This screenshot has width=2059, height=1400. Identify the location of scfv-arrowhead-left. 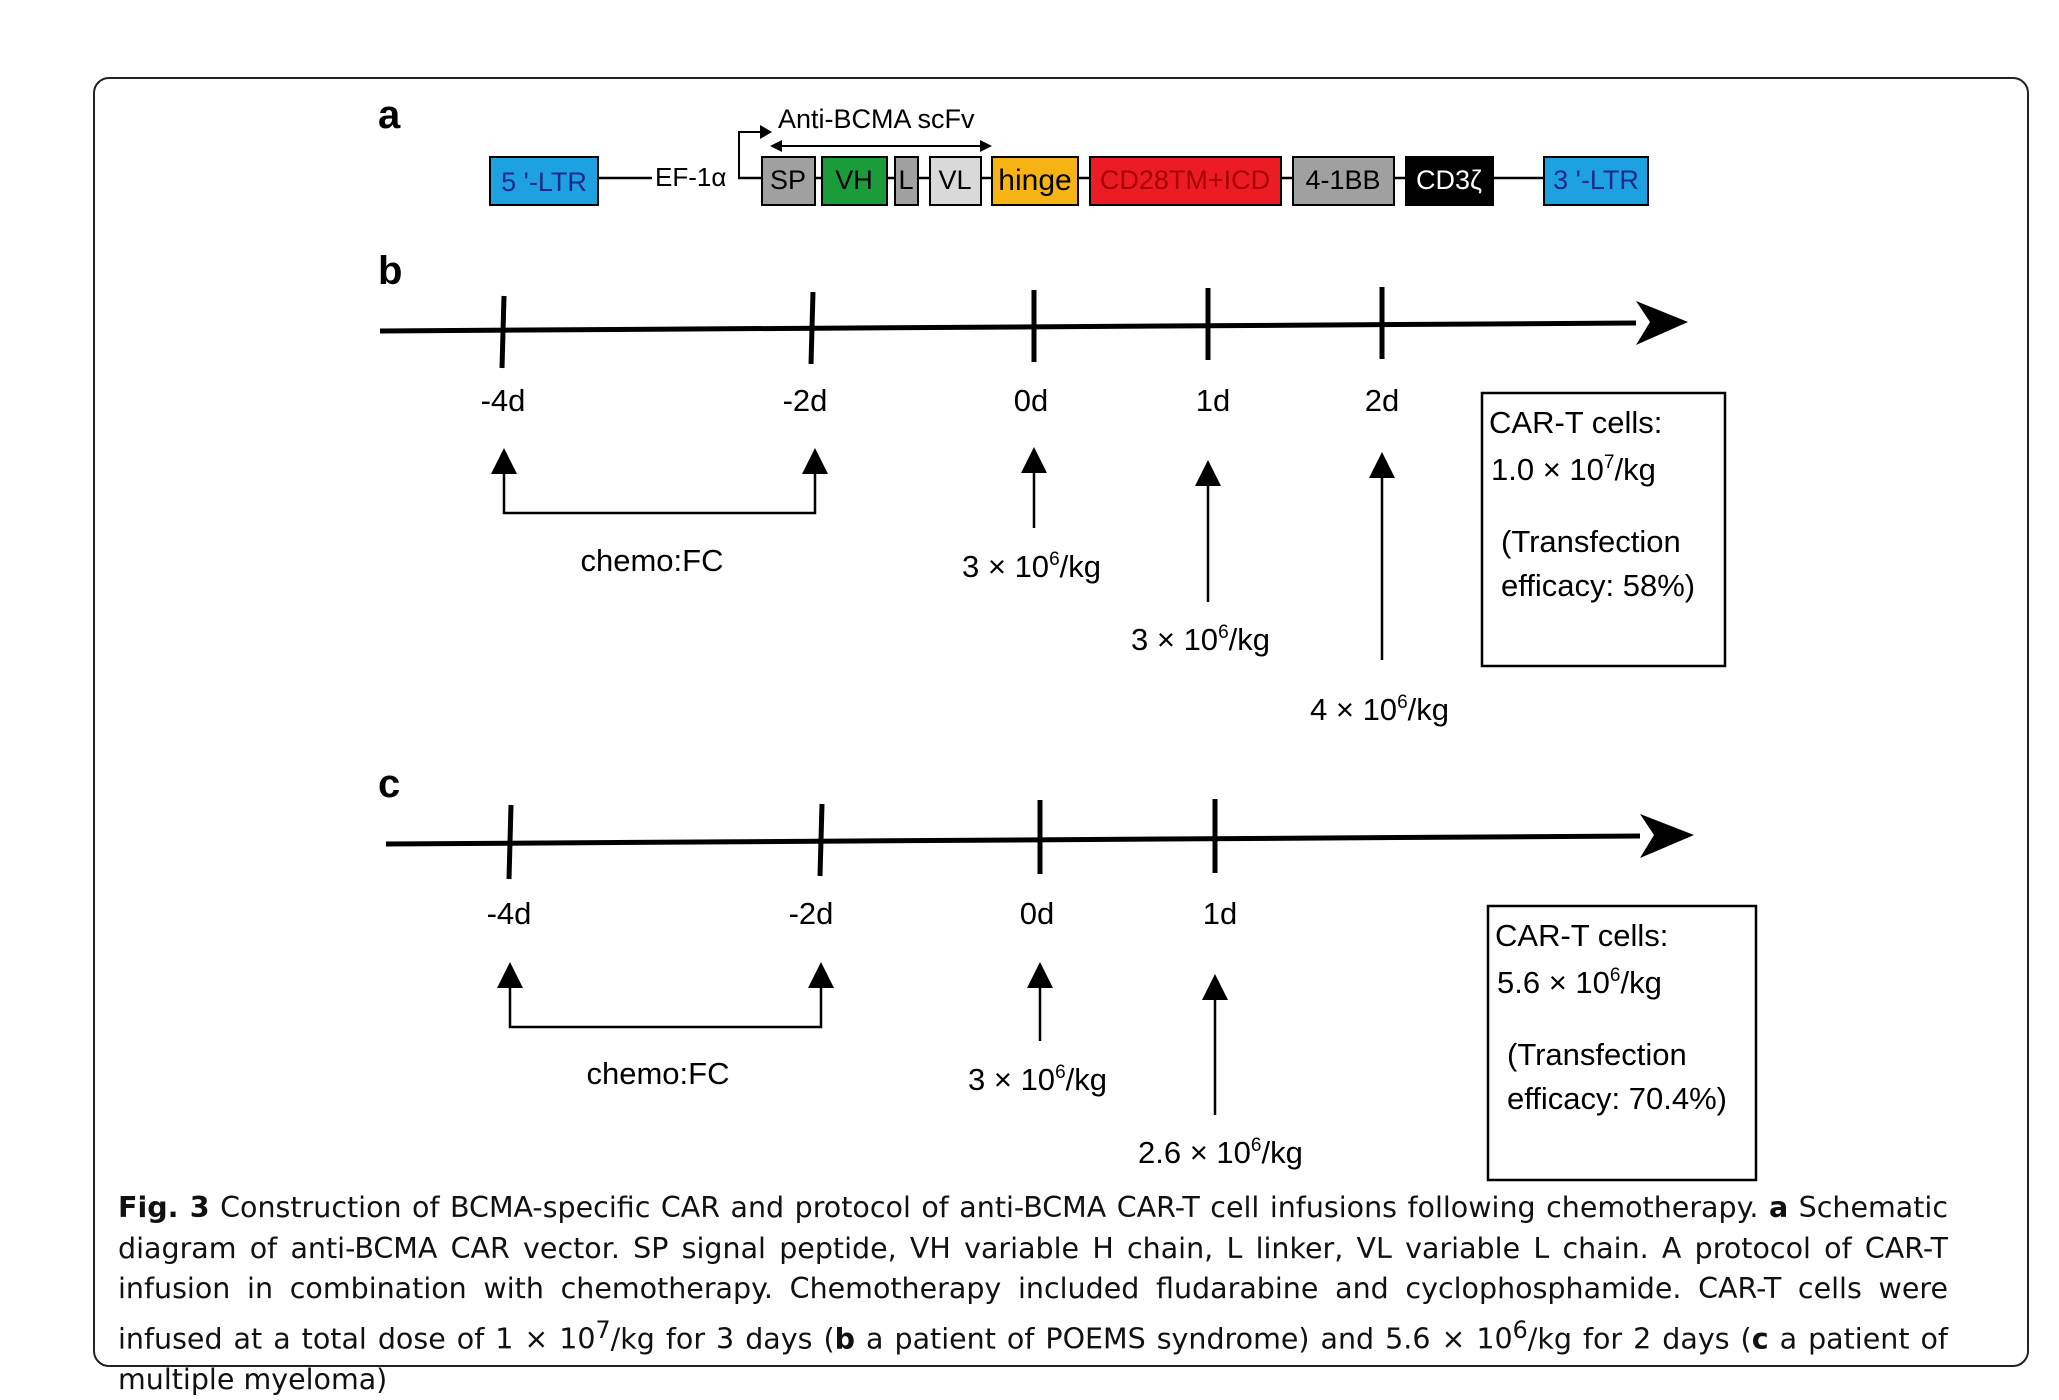
(776, 146).